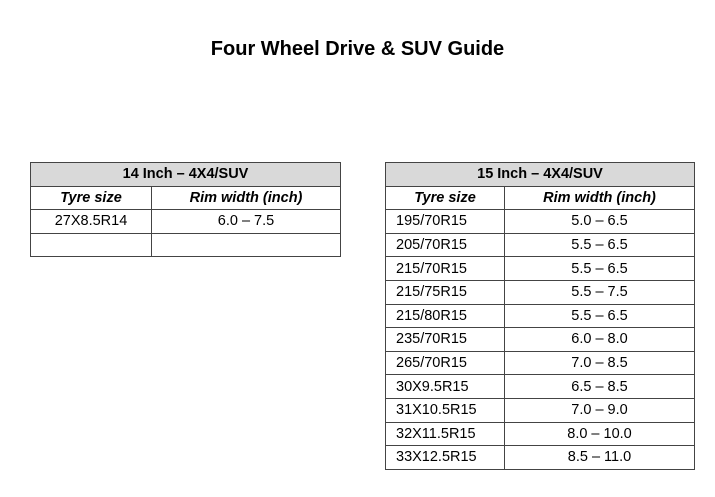  I want to click on table-cell: 215/75R15, so click(445, 292).